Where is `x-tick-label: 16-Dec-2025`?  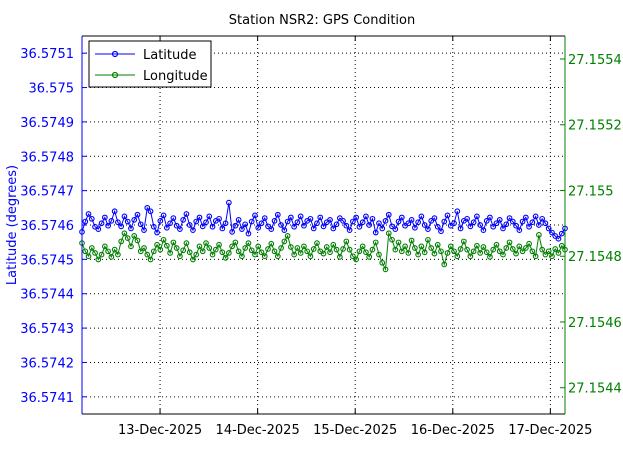 x-tick-label: 16-Dec-2025 is located at coordinates (453, 430).